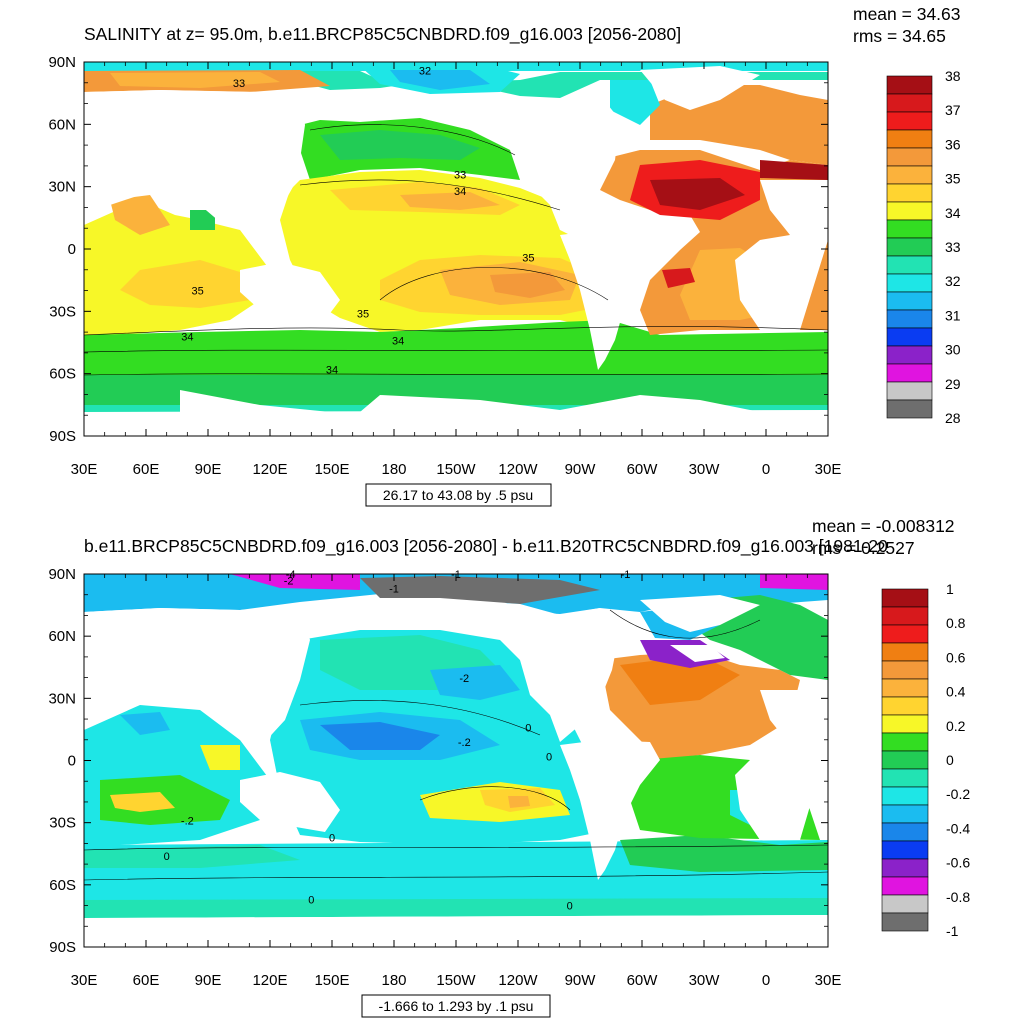  What do you see at coordinates (899, 36) in the screenshot?
I see `panel1-rms: rms = 34.65` at bounding box center [899, 36].